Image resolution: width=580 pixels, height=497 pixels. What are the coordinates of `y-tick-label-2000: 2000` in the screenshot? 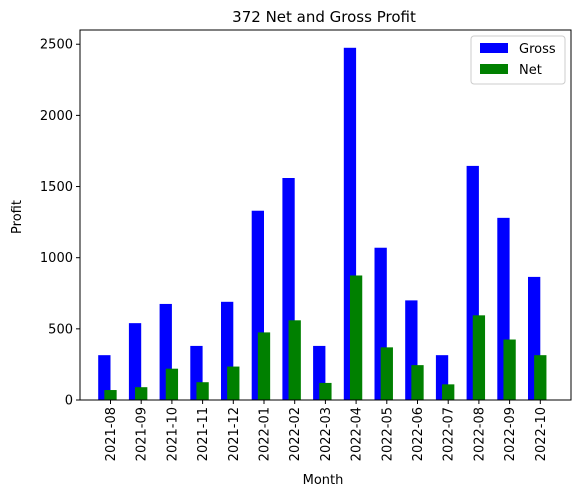 It's located at (56, 116).